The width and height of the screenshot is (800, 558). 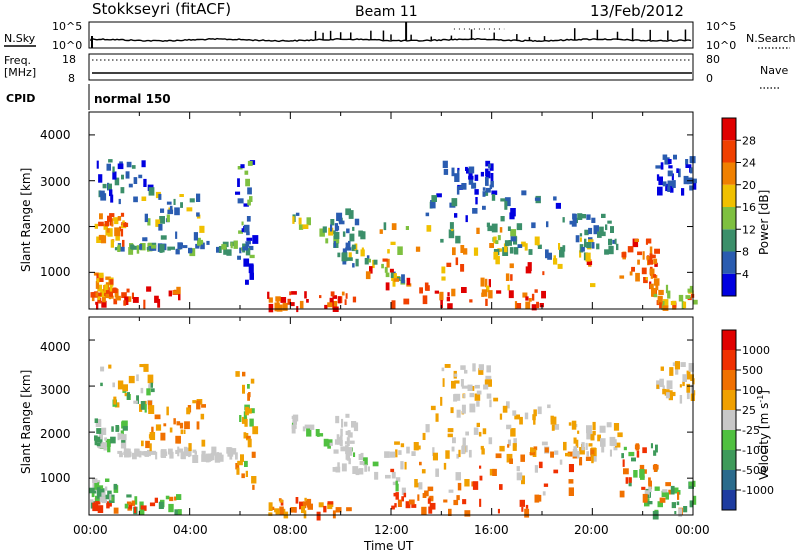 What do you see at coordinates (729, 420) in the screenshot?
I see `velocity-colorbar` at bounding box center [729, 420].